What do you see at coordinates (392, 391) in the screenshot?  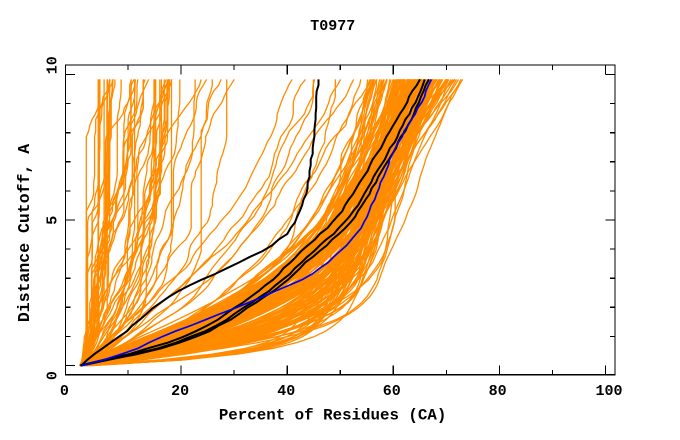 I see `svg-text: 60` at bounding box center [392, 391].